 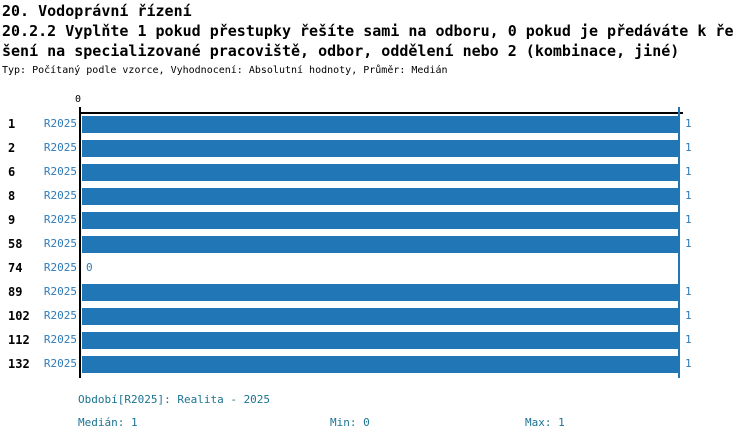 I want to click on row-category-label: 58, so click(x=15, y=244).